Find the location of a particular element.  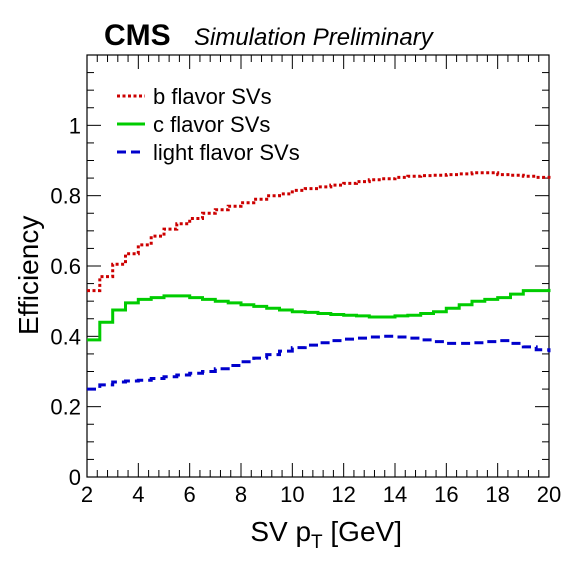

y-tick-label: 0.8 is located at coordinates (65, 196).